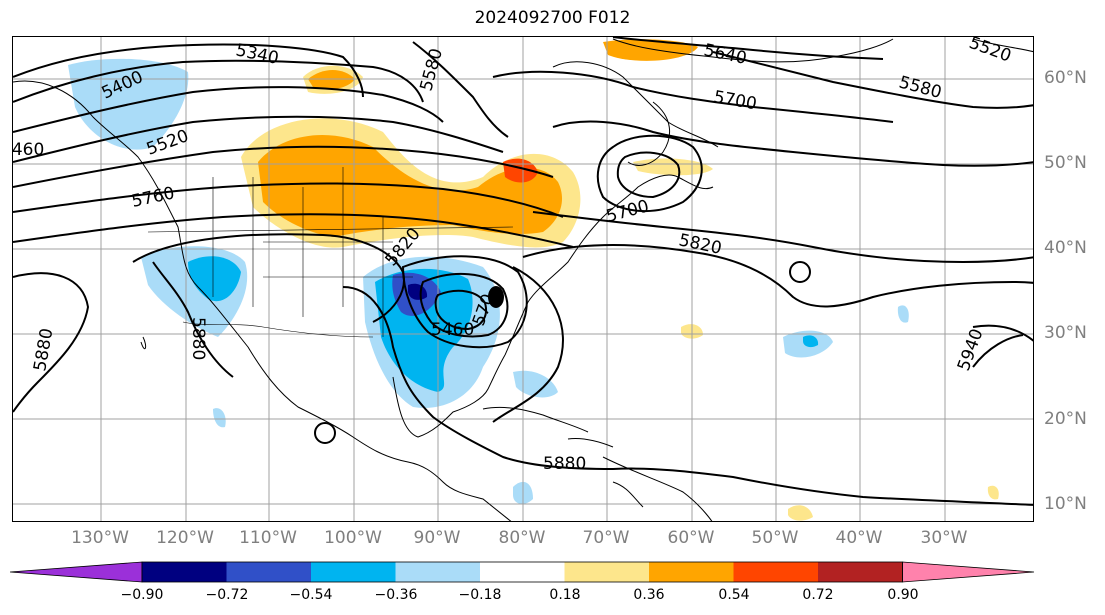 The height and width of the screenshot is (615, 1105). Describe the element at coordinates (153, 197) in the screenshot. I see `contour-label: 5760` at that location.